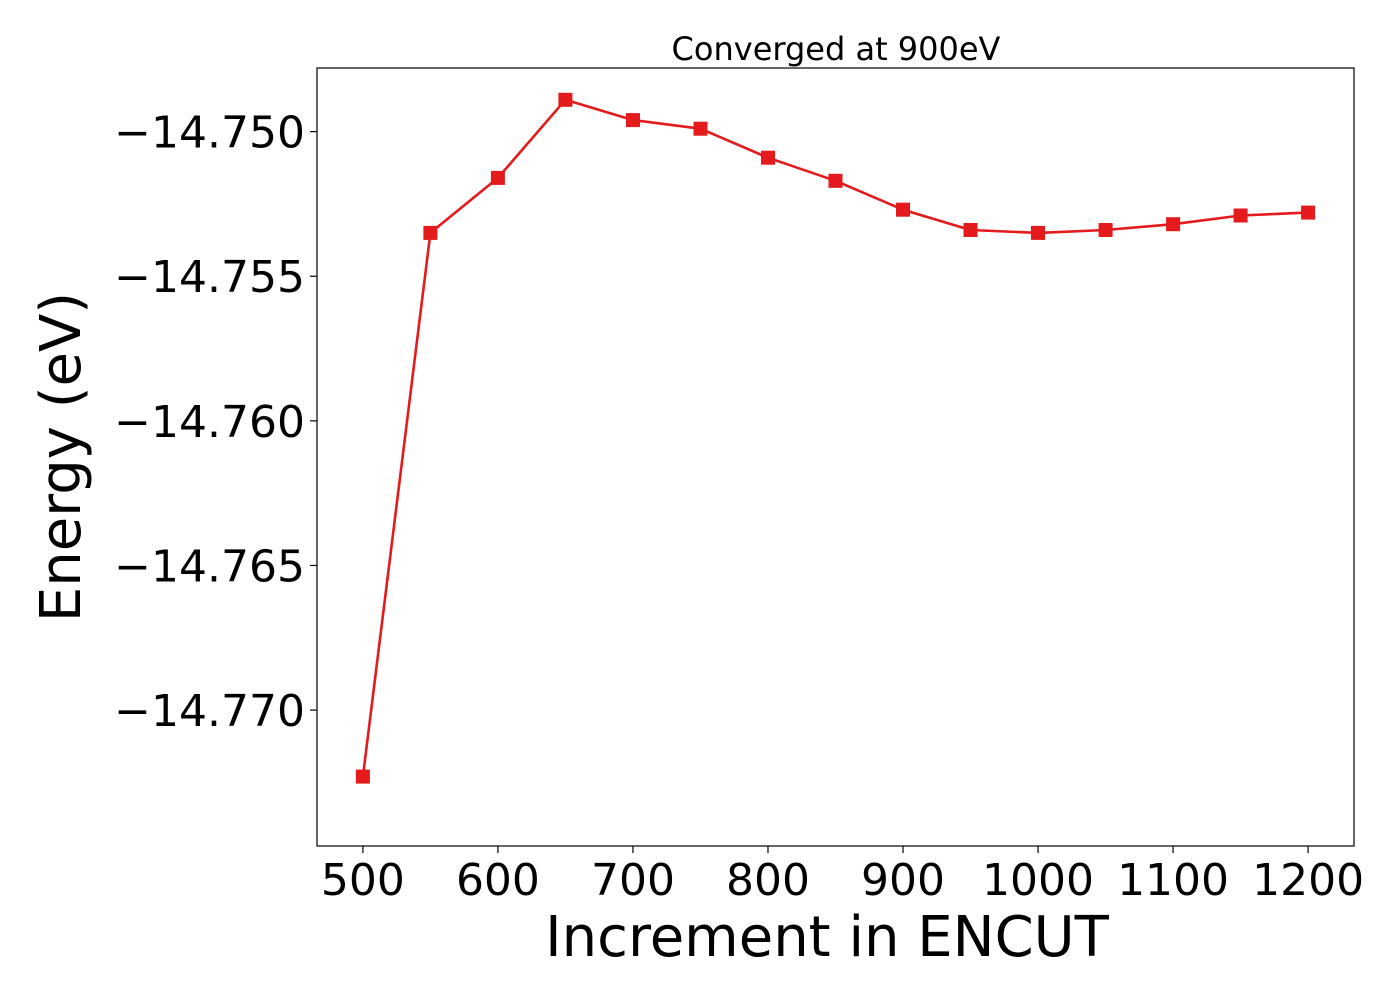 This screenshot has width=1400, height=1000. Describe the element at coordinates (209, 566) in the screenshot. I see `y-tick-label: −14.765` at that location.